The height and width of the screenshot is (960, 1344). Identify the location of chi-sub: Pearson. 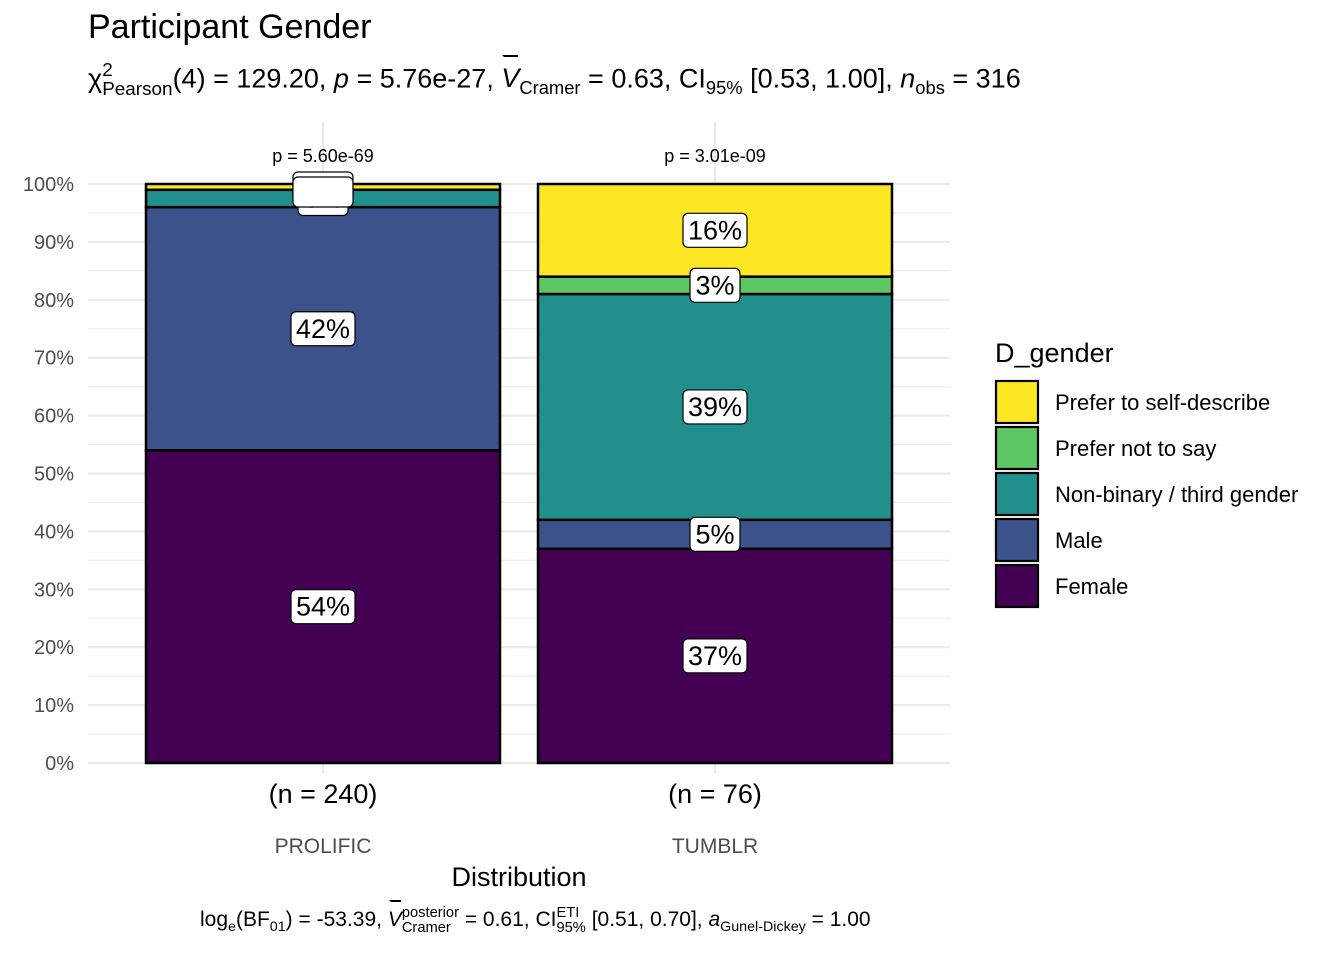
(137, 89).